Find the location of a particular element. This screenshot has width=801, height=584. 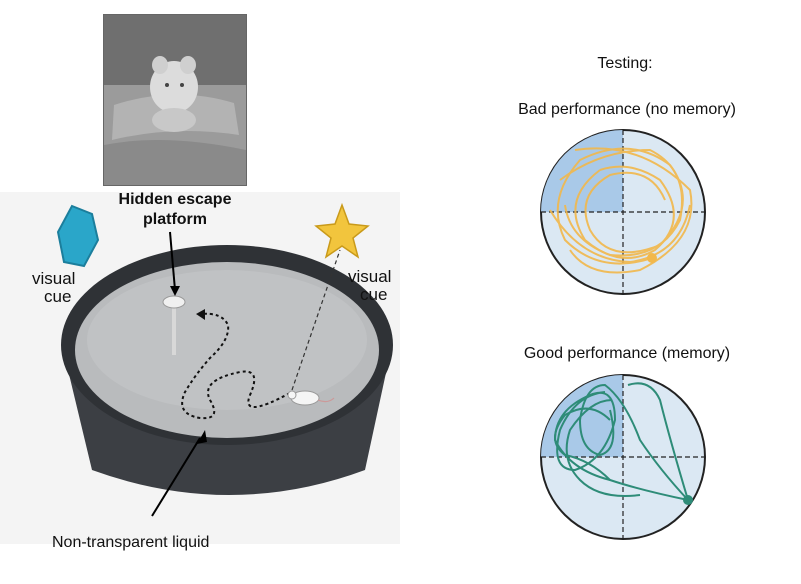

star-cue-icon is located at coordinates (342, 230).